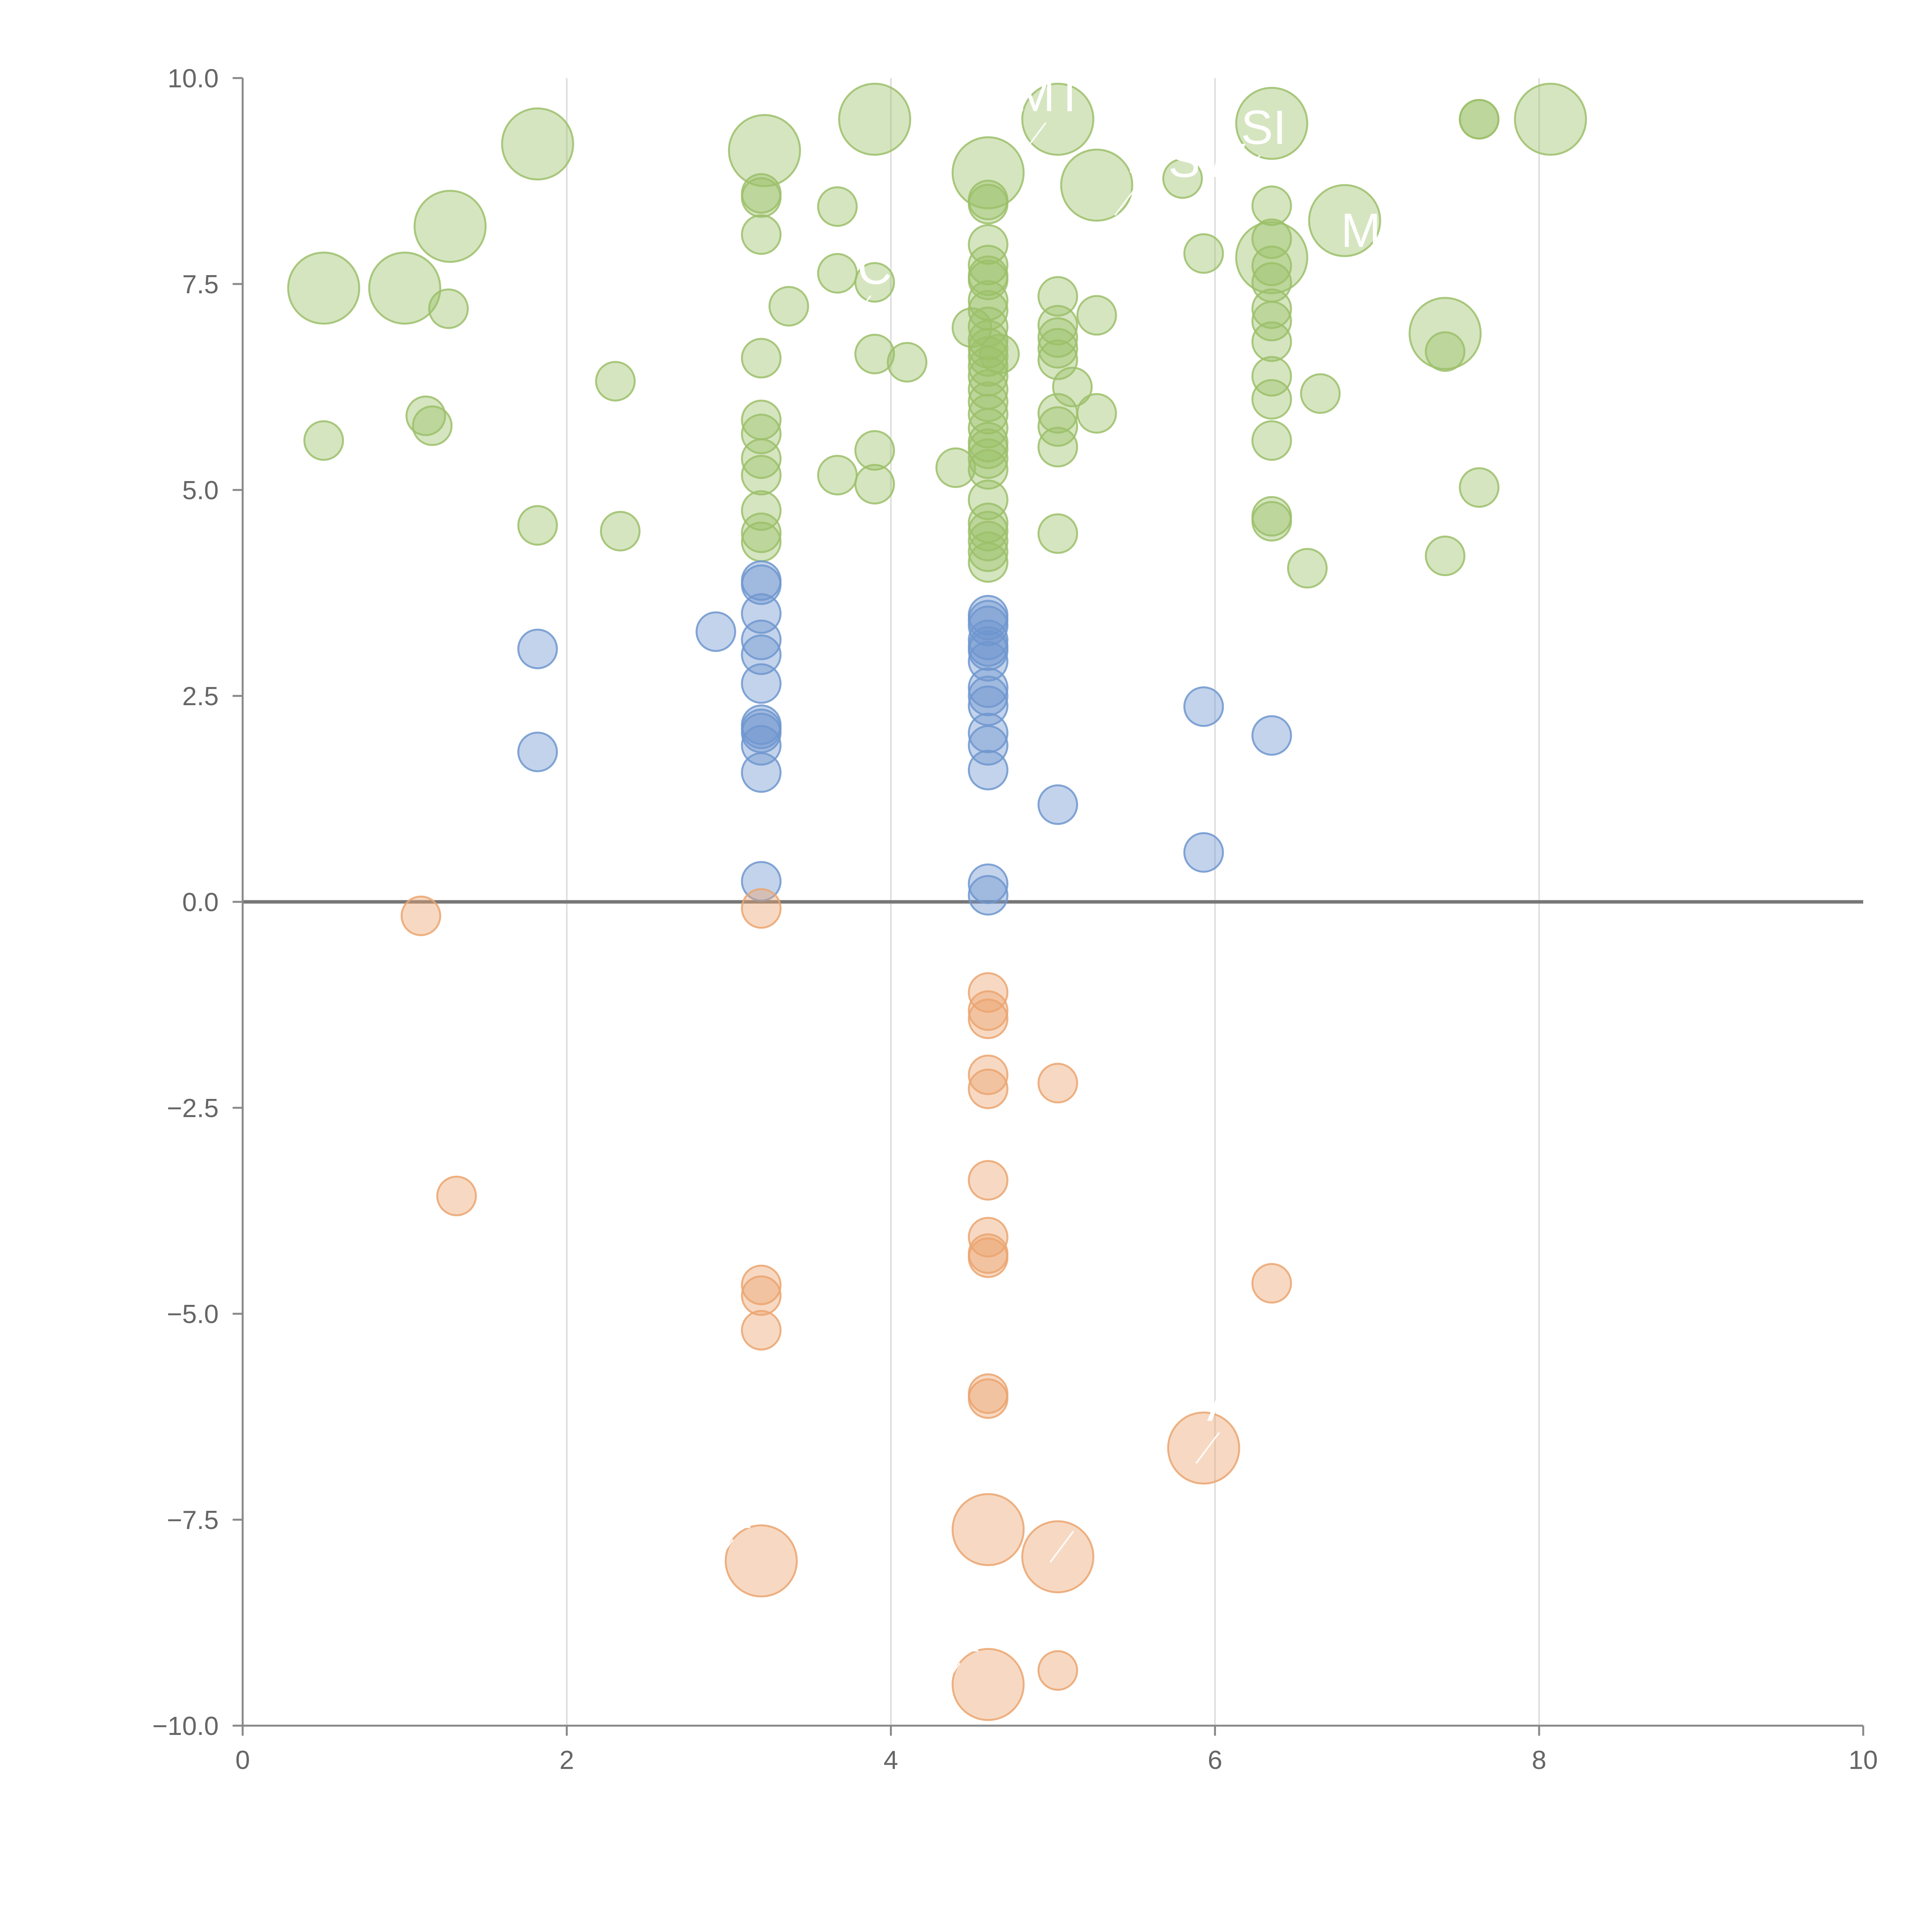  What do you see at coordinates (1864, 1760) in the screenshot?
I see `x-tick-label: 10` at bounding box center [1864, 1760].